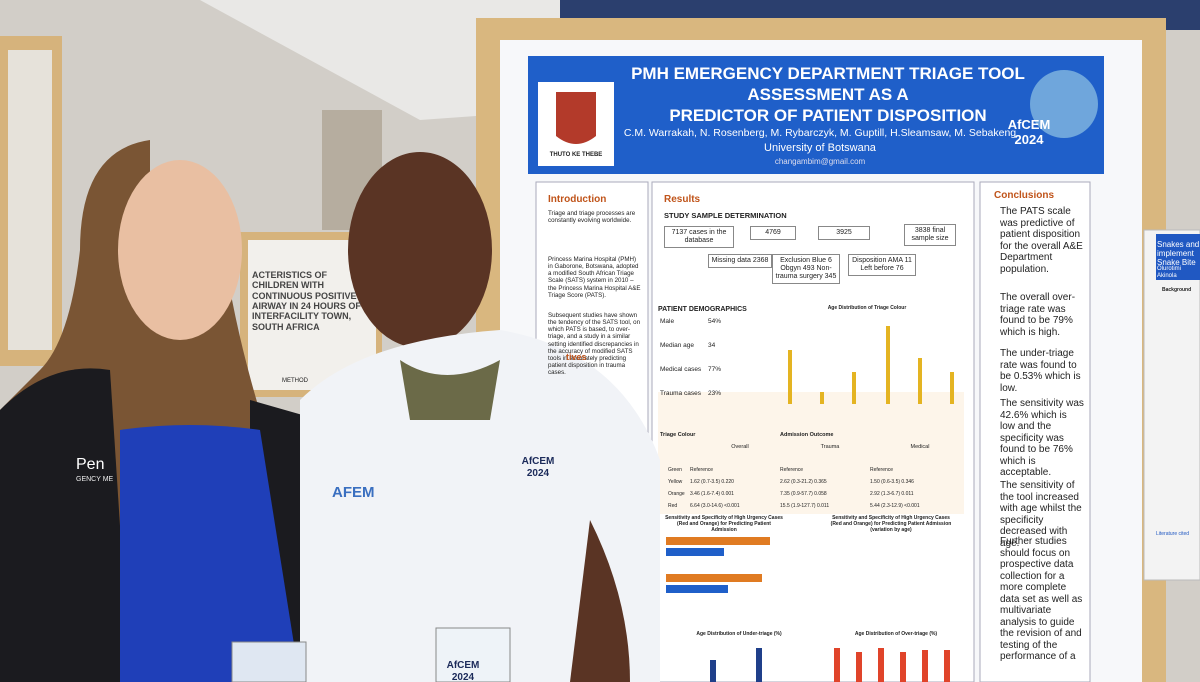  I want to click on section-heading: Conclusions, so click(1024, 195).